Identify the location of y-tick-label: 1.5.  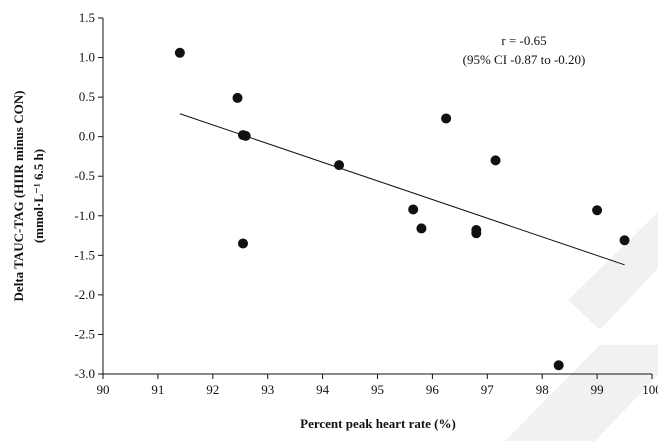
(87, 17).